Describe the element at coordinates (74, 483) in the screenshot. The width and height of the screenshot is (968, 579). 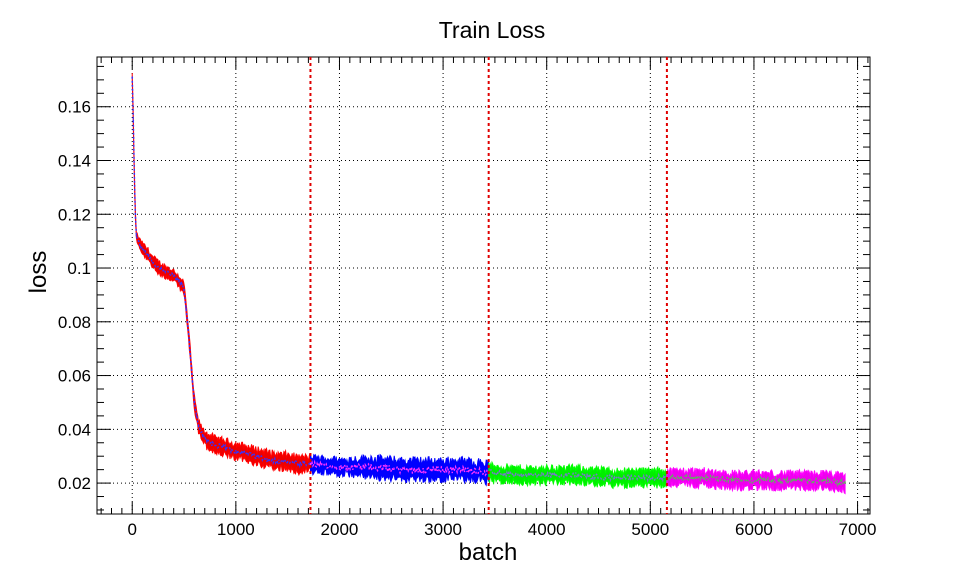
I see `y-tick-label: 0.02` at that location.